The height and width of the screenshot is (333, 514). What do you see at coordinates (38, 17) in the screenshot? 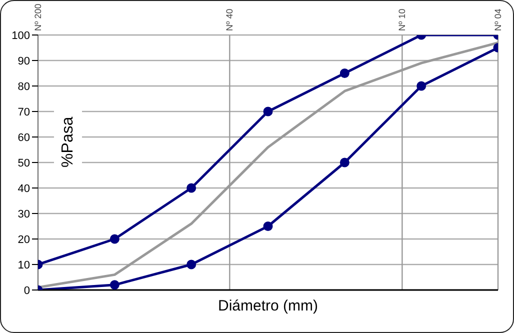
I see `x-tick-label: Nº 200` at bounding box center [38, 17].